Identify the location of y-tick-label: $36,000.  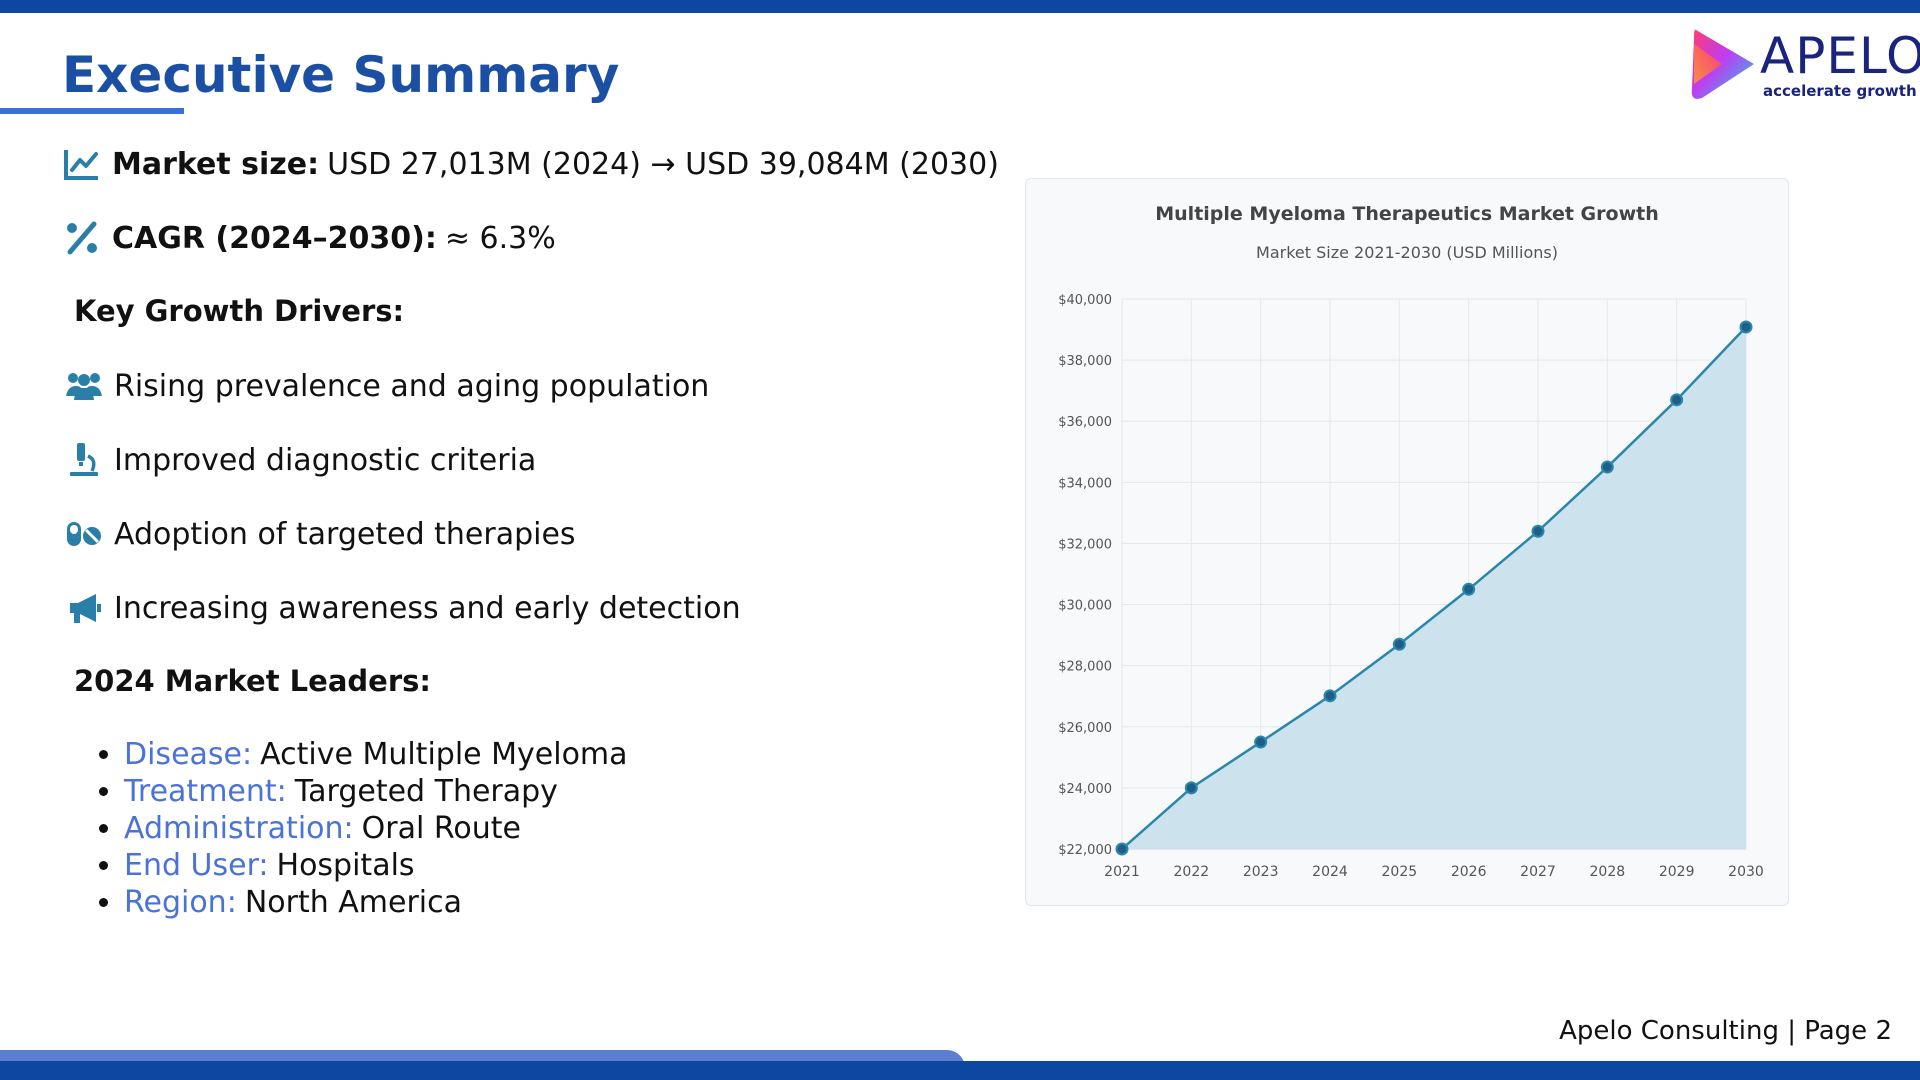
(1085, 422).